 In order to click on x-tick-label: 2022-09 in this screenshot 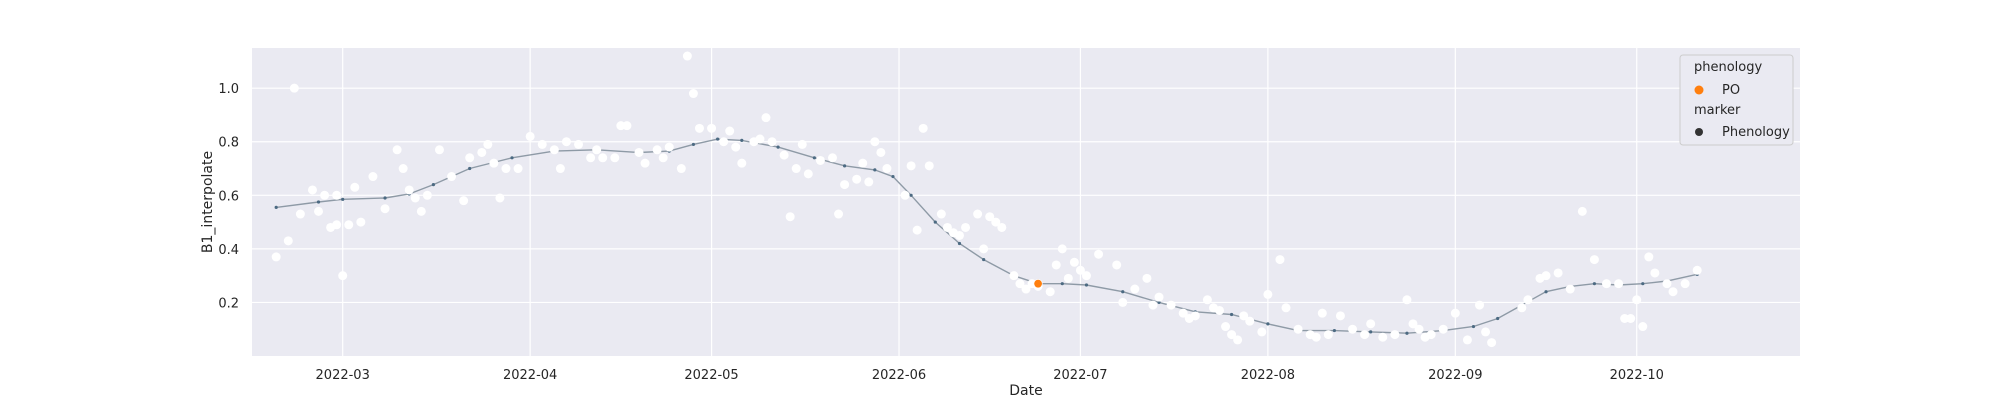, I will do `click(1455, 375)`.